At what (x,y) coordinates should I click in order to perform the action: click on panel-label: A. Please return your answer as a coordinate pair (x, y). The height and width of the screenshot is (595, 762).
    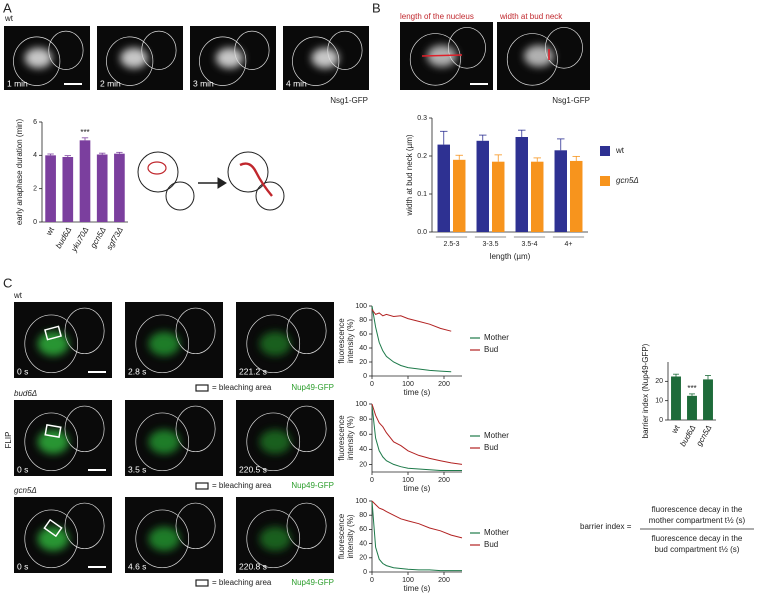
    Looking at the image, I should click on (7, 7).